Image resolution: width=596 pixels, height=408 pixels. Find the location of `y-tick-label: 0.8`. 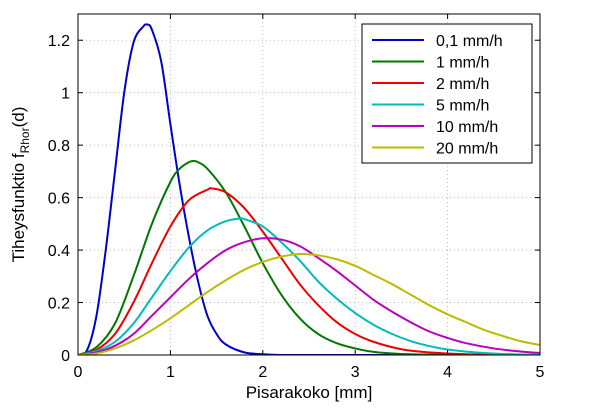

y-tick-label: 0.8 is located at coordinates (59, 146).